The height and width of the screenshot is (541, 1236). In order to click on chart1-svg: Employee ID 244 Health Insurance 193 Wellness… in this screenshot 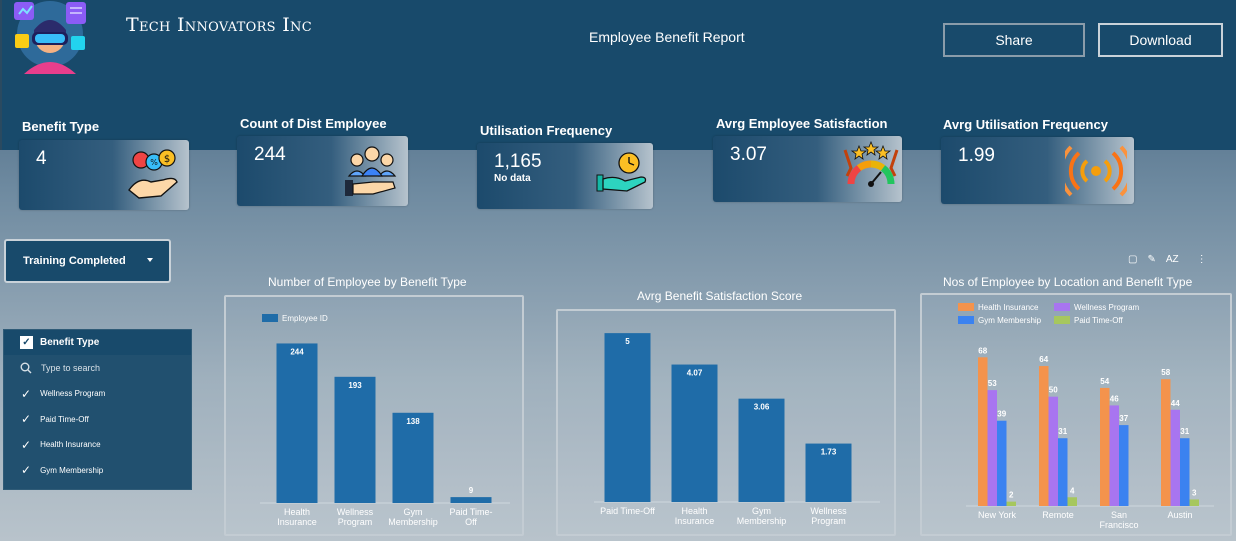, I will do `click(385, 420)`.